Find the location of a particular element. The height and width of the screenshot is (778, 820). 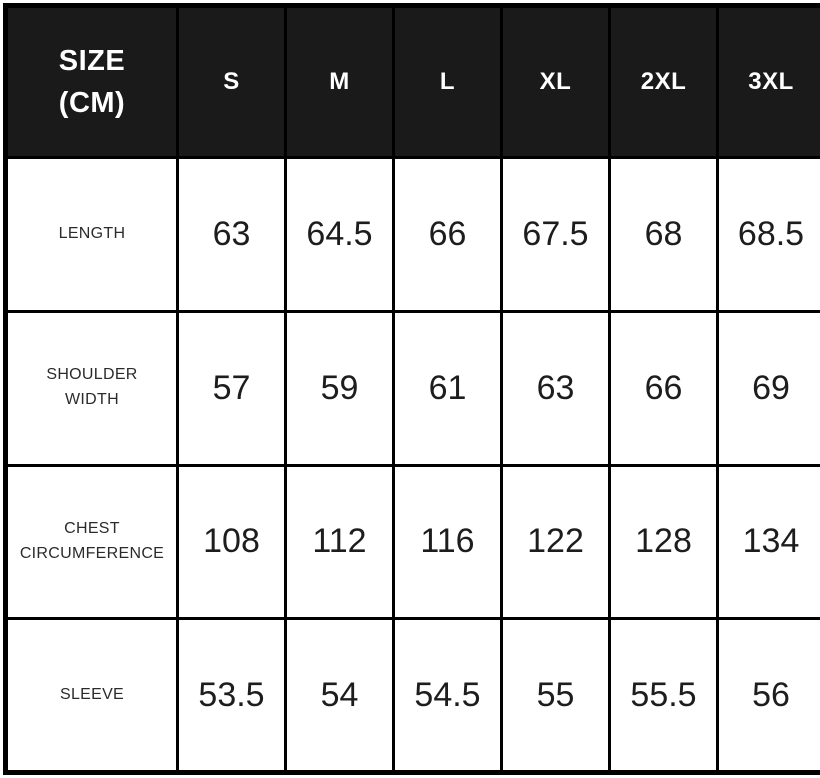

header-size-s: S is located at coordinates (231, 81).